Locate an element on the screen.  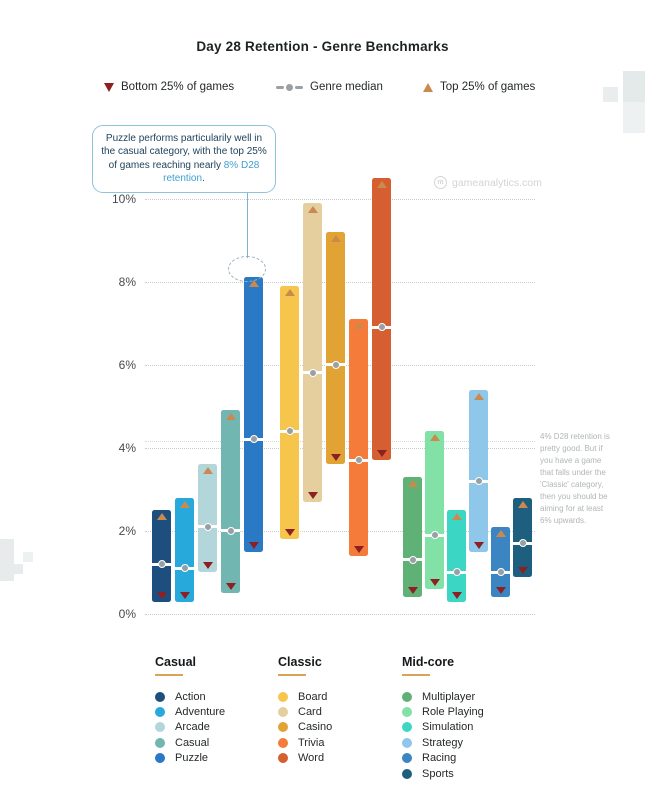
y-axis-tick: 8% is located at coordinates (127, 281).